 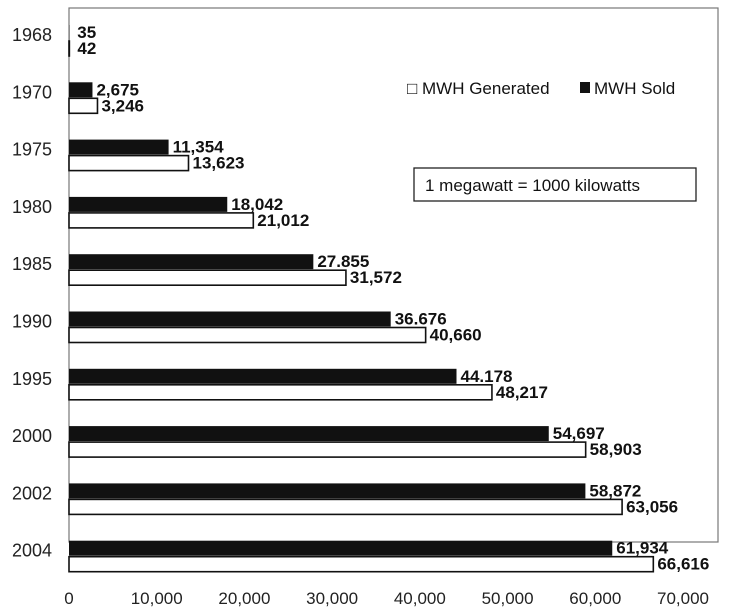 I want to click on bar-sold-1995, so click(x=263, y=376).